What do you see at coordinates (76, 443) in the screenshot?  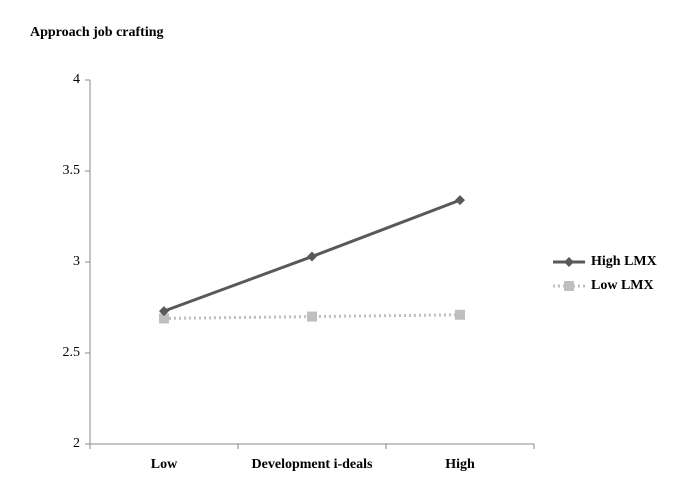 I see `y-tick-label: 2` at bounding box center [76, 443].